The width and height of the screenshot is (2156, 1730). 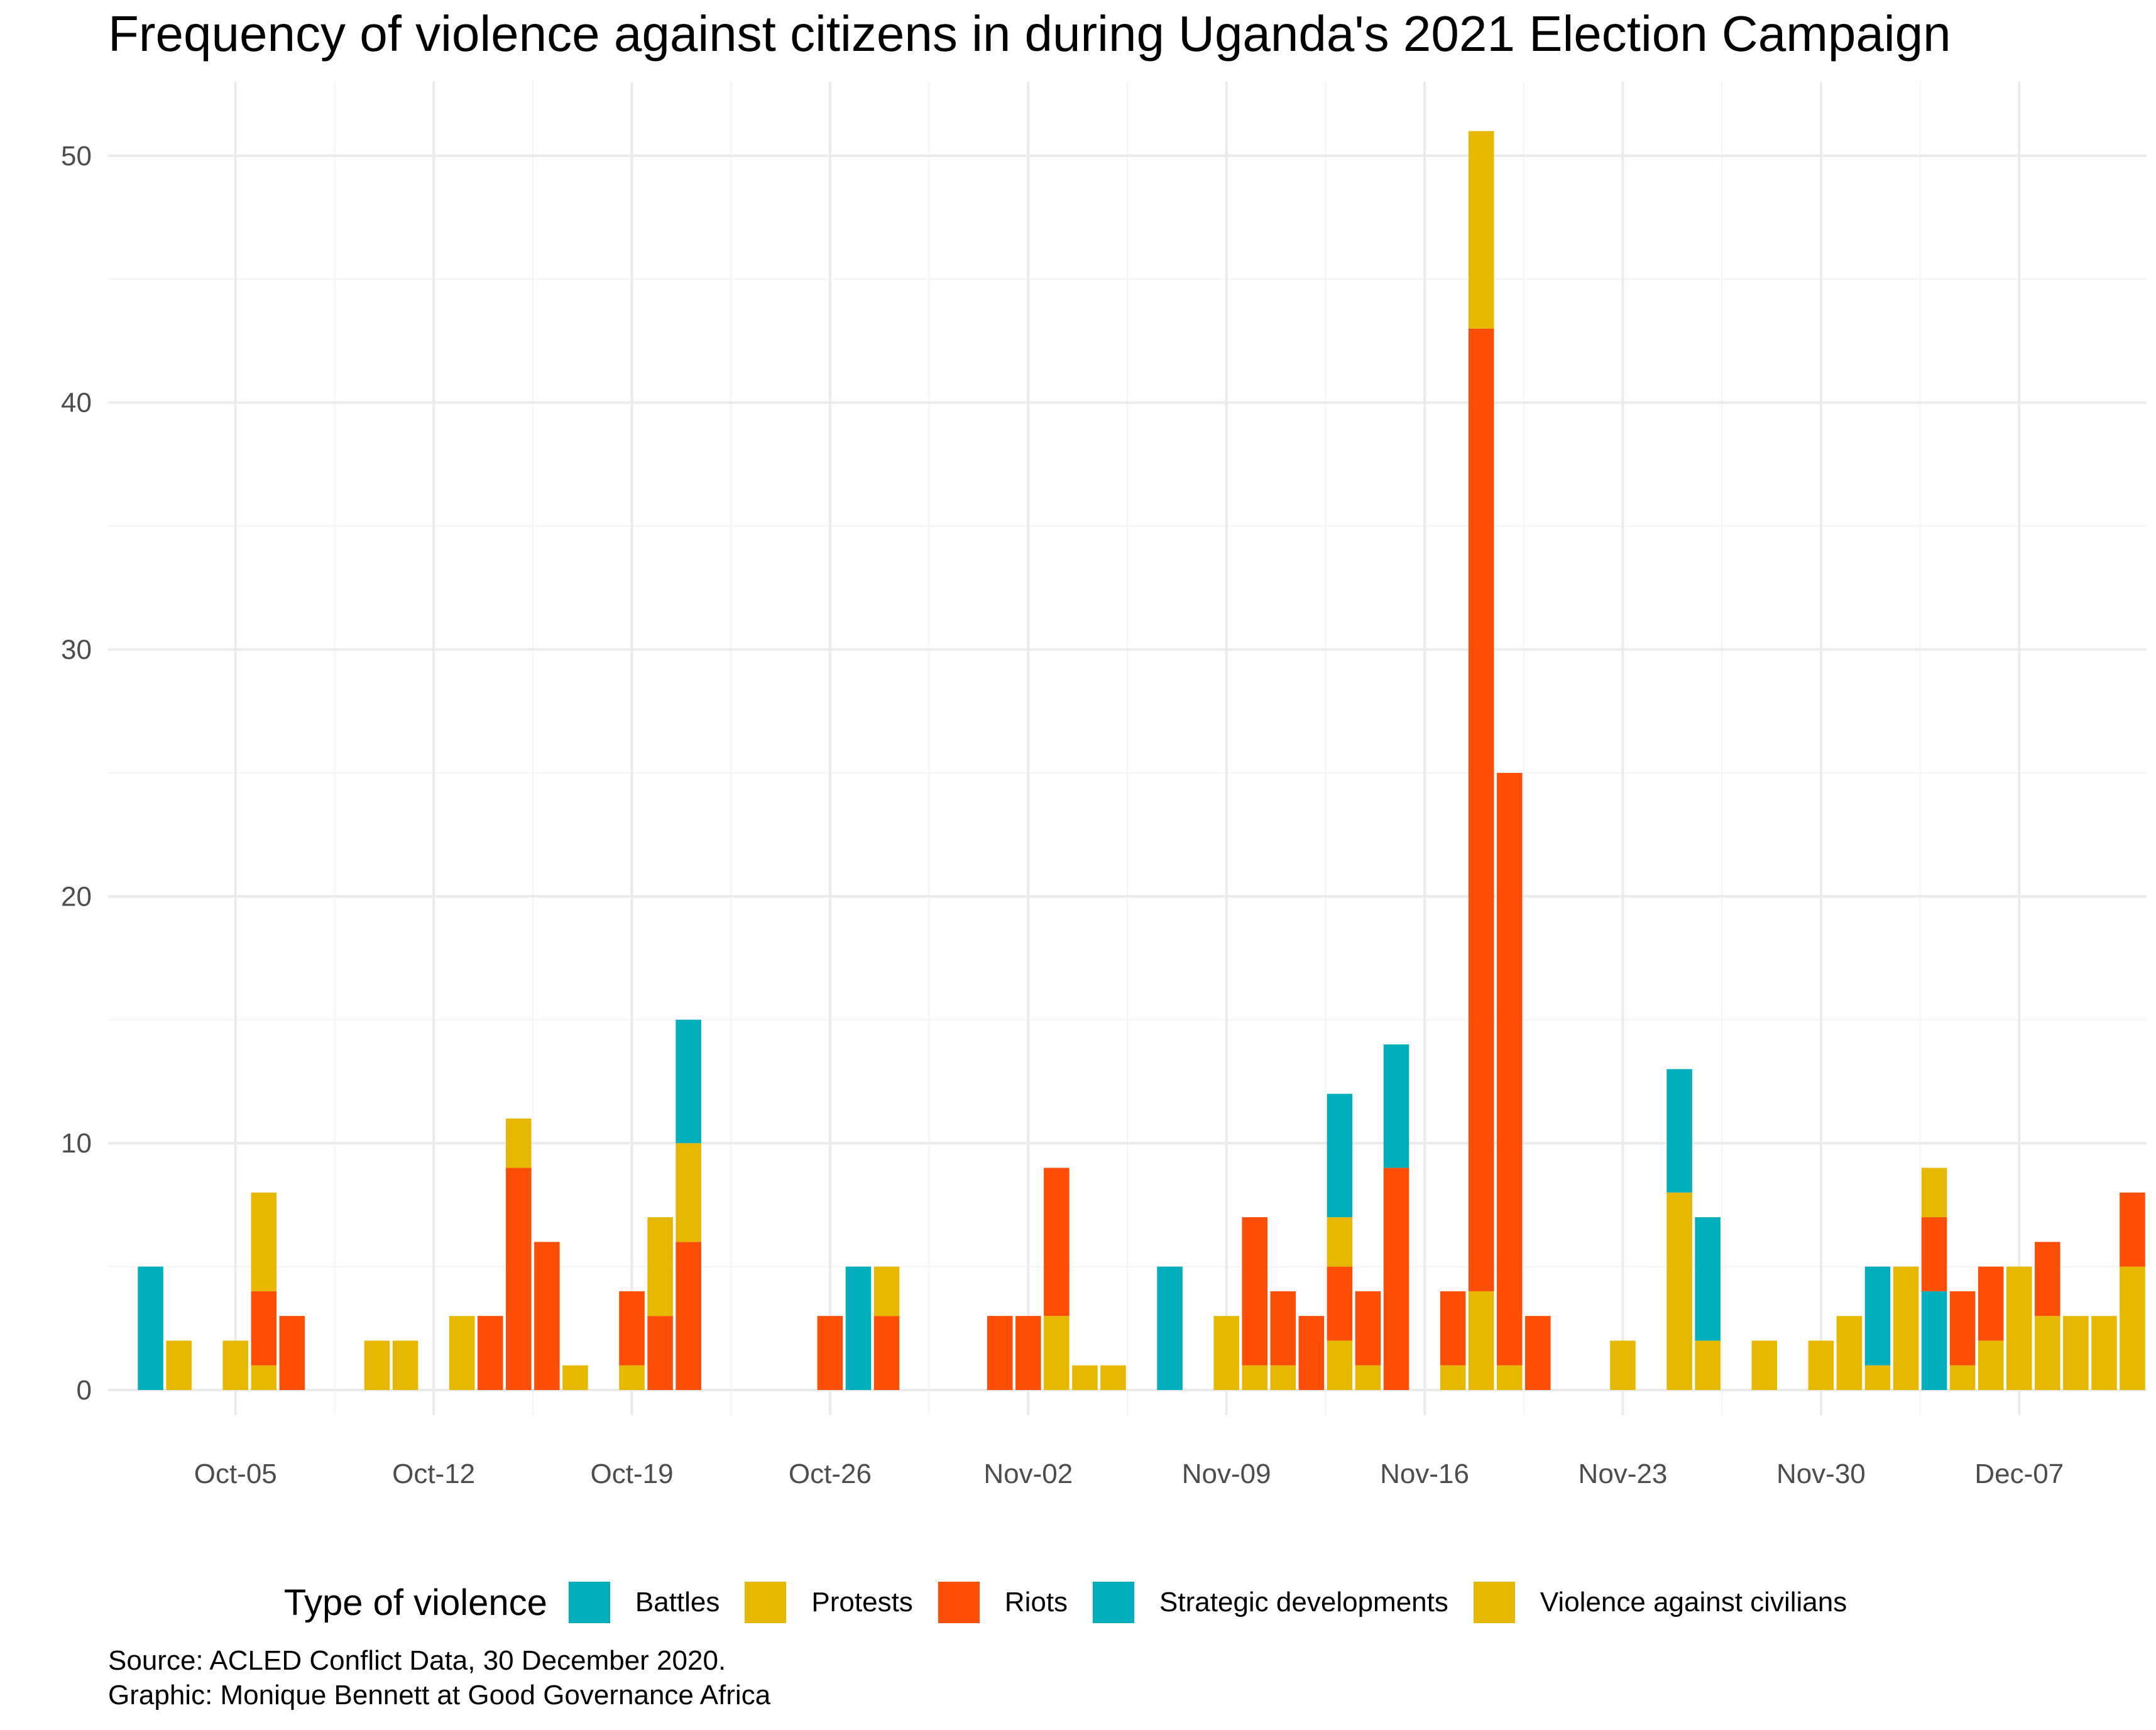 What do you see at coordinates (677, 1602) in the screenshot?
I see `legend-label: Battles` at bounding box center [677, 1602].